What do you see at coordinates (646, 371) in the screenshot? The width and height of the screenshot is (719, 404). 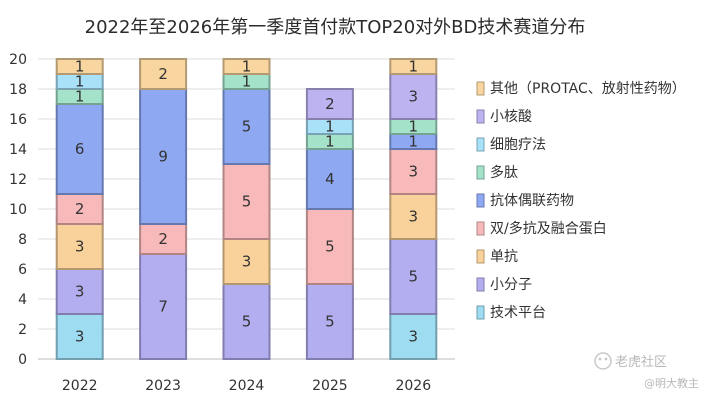 I see `watermark: 老虎社区 @明大教主` at bounding box center [646, 371].